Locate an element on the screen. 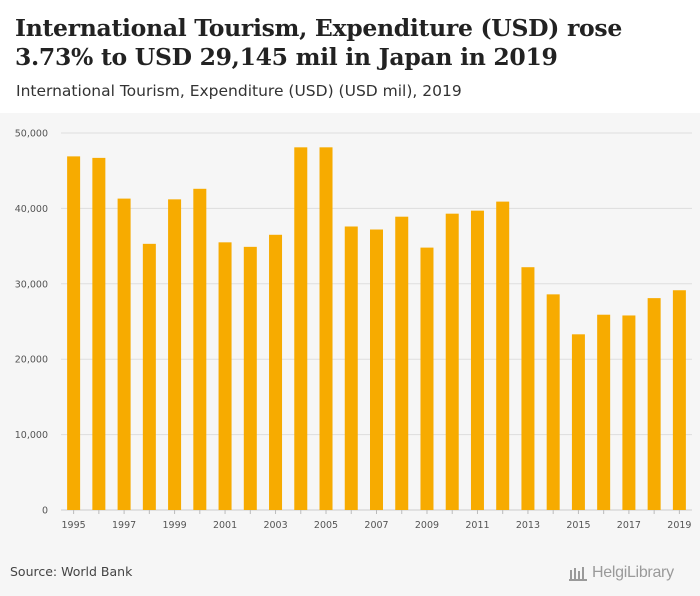 This screenshot has height=596, width=700. y-tick-label: 20,000 is located at coordinates (31, 360).